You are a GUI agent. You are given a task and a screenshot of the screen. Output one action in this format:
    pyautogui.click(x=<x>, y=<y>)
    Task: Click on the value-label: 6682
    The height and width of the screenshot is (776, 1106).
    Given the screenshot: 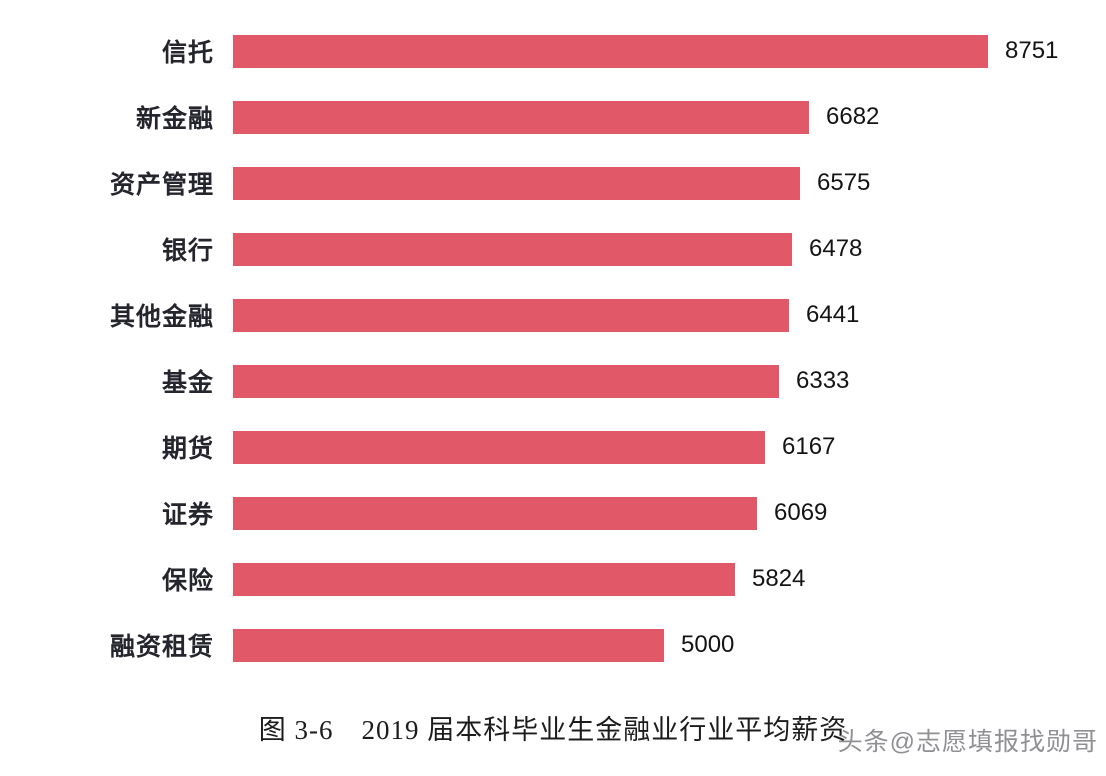 What is the action you would take?
    pyautogui.click(x=853, y=116)
    